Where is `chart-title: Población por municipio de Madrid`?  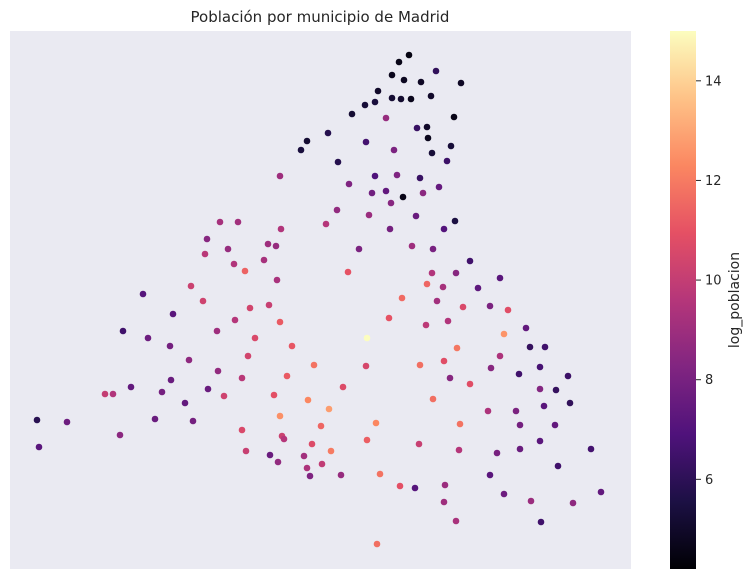
chart-title: Población por municipio de Madrid is located at coordinates (320, 17).